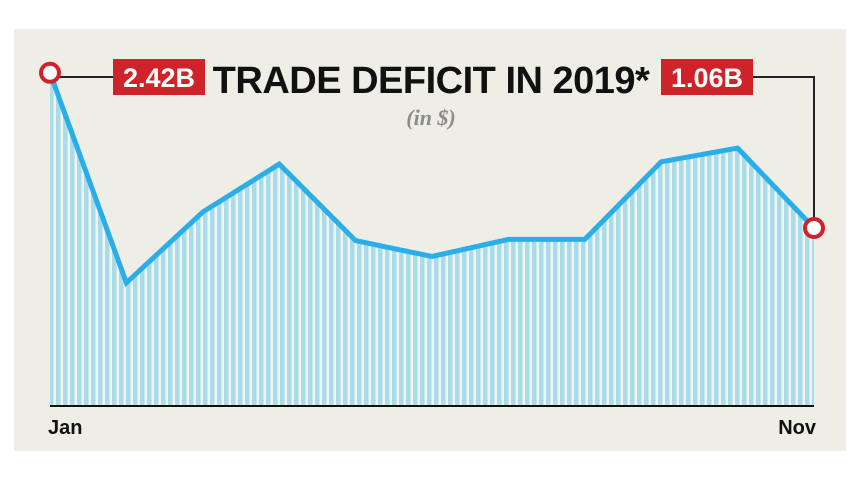 The image size is (857, 482). What do you see at coordinates (202, 212) in the screenshot?
I see `data-point-mar` at bounding box center [202, 212].